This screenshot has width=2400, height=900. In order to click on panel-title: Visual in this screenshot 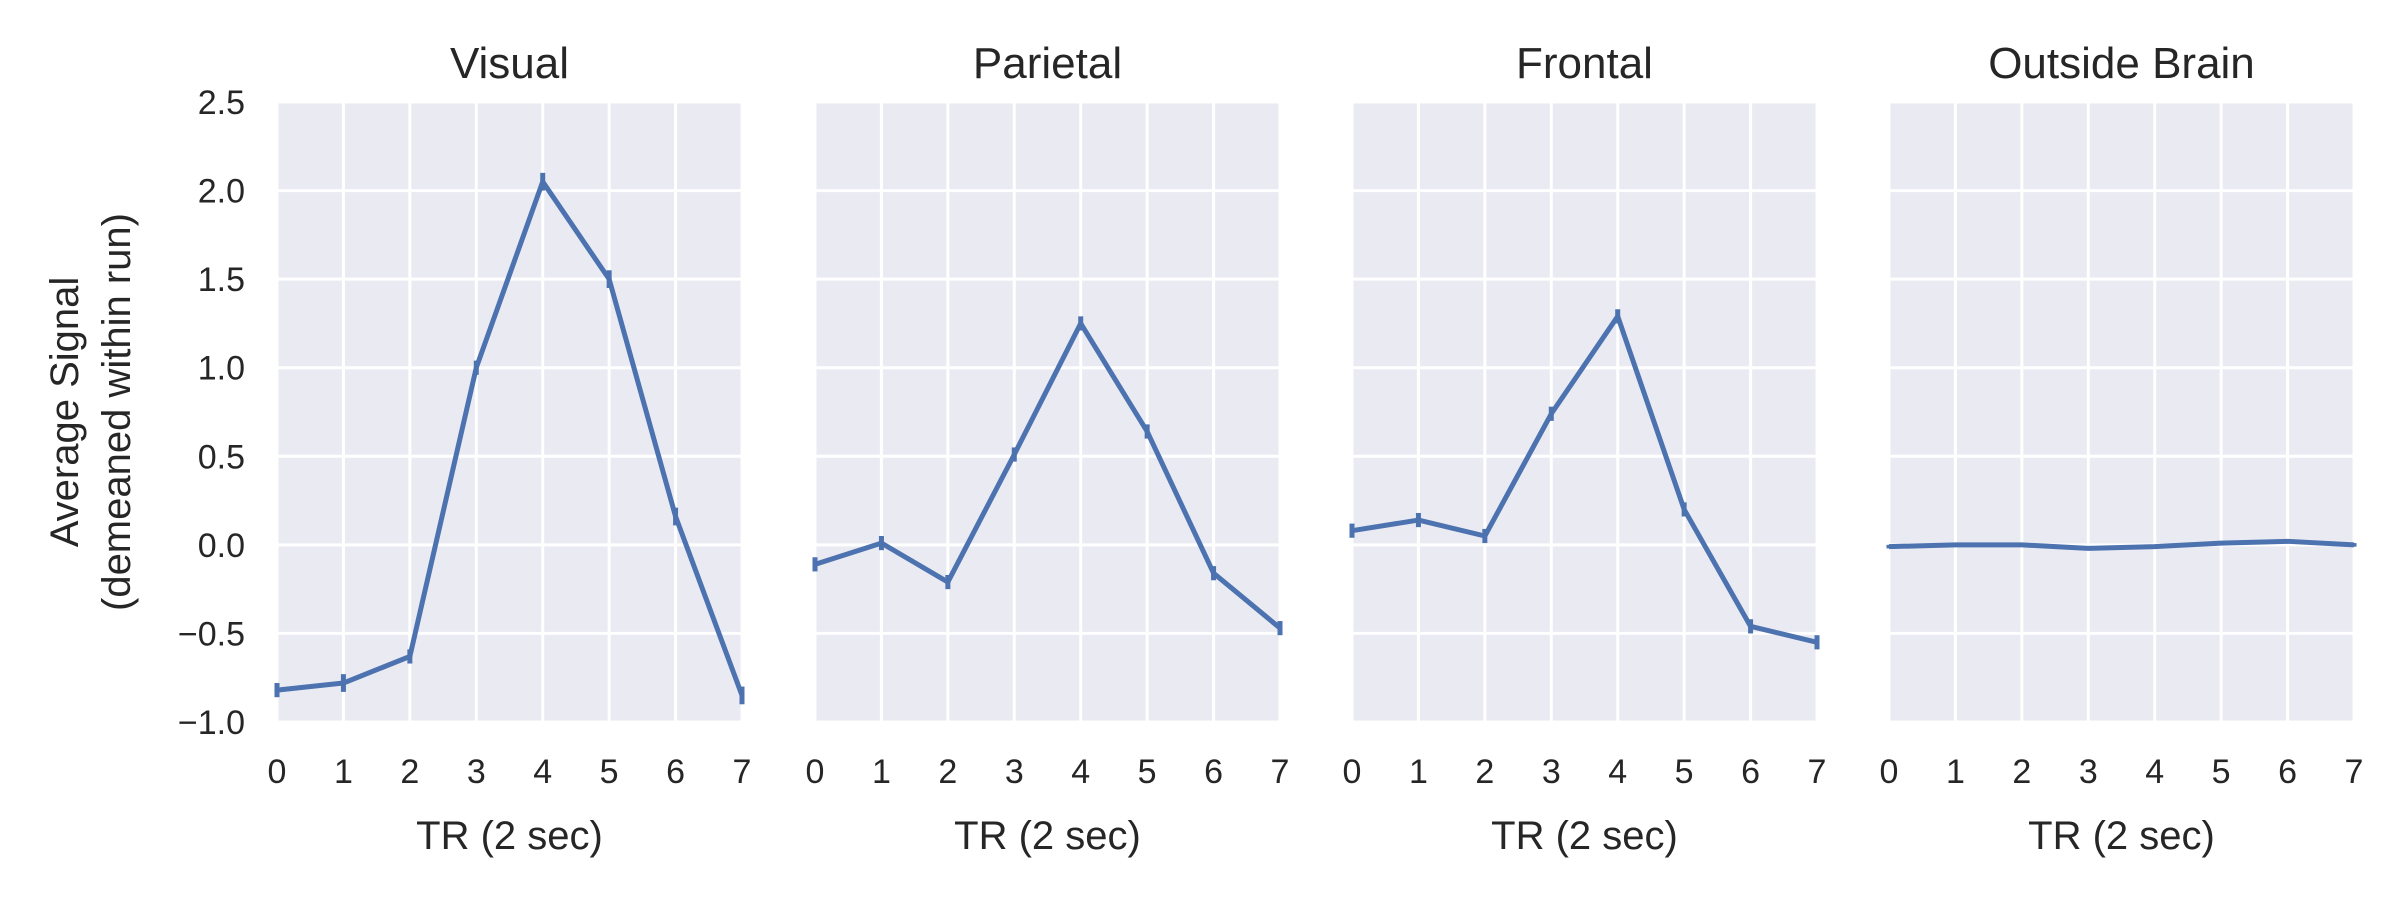, I will do `click(509, 63)`.